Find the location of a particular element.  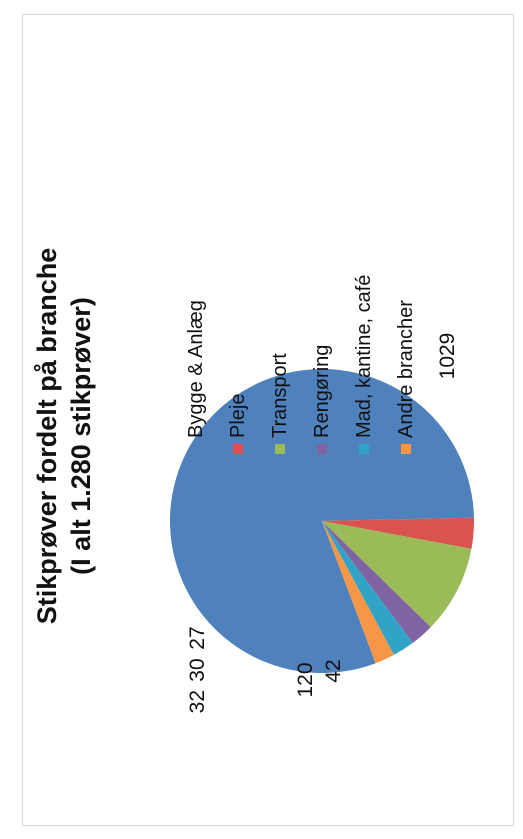

legend-item-6: Andre brancher is located at coordinates (406, 377).